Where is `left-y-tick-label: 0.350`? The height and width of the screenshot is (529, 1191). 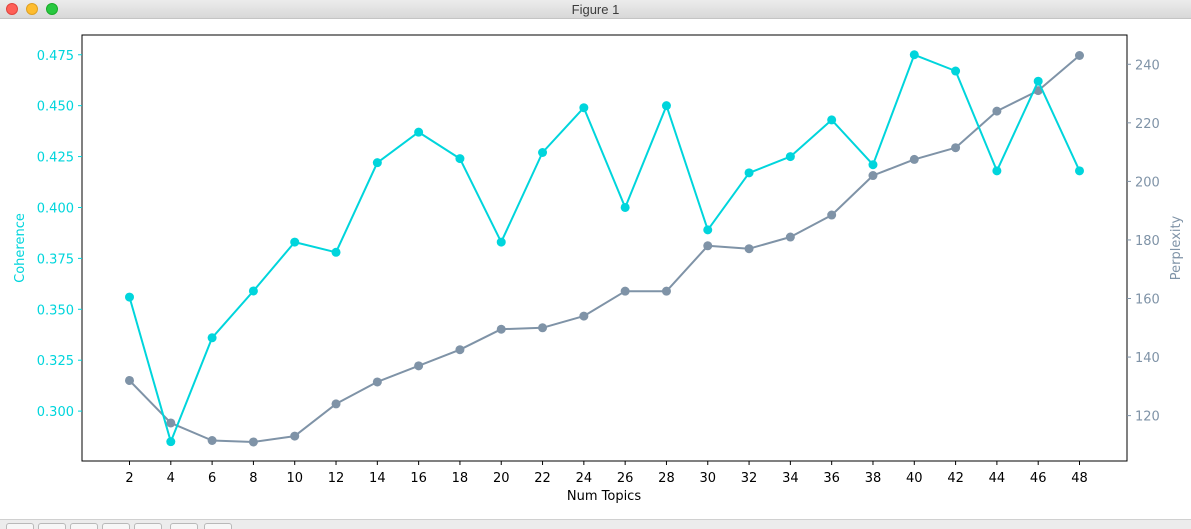 left-y-tick-label: 0.350 is located at coordinates (55, 310).